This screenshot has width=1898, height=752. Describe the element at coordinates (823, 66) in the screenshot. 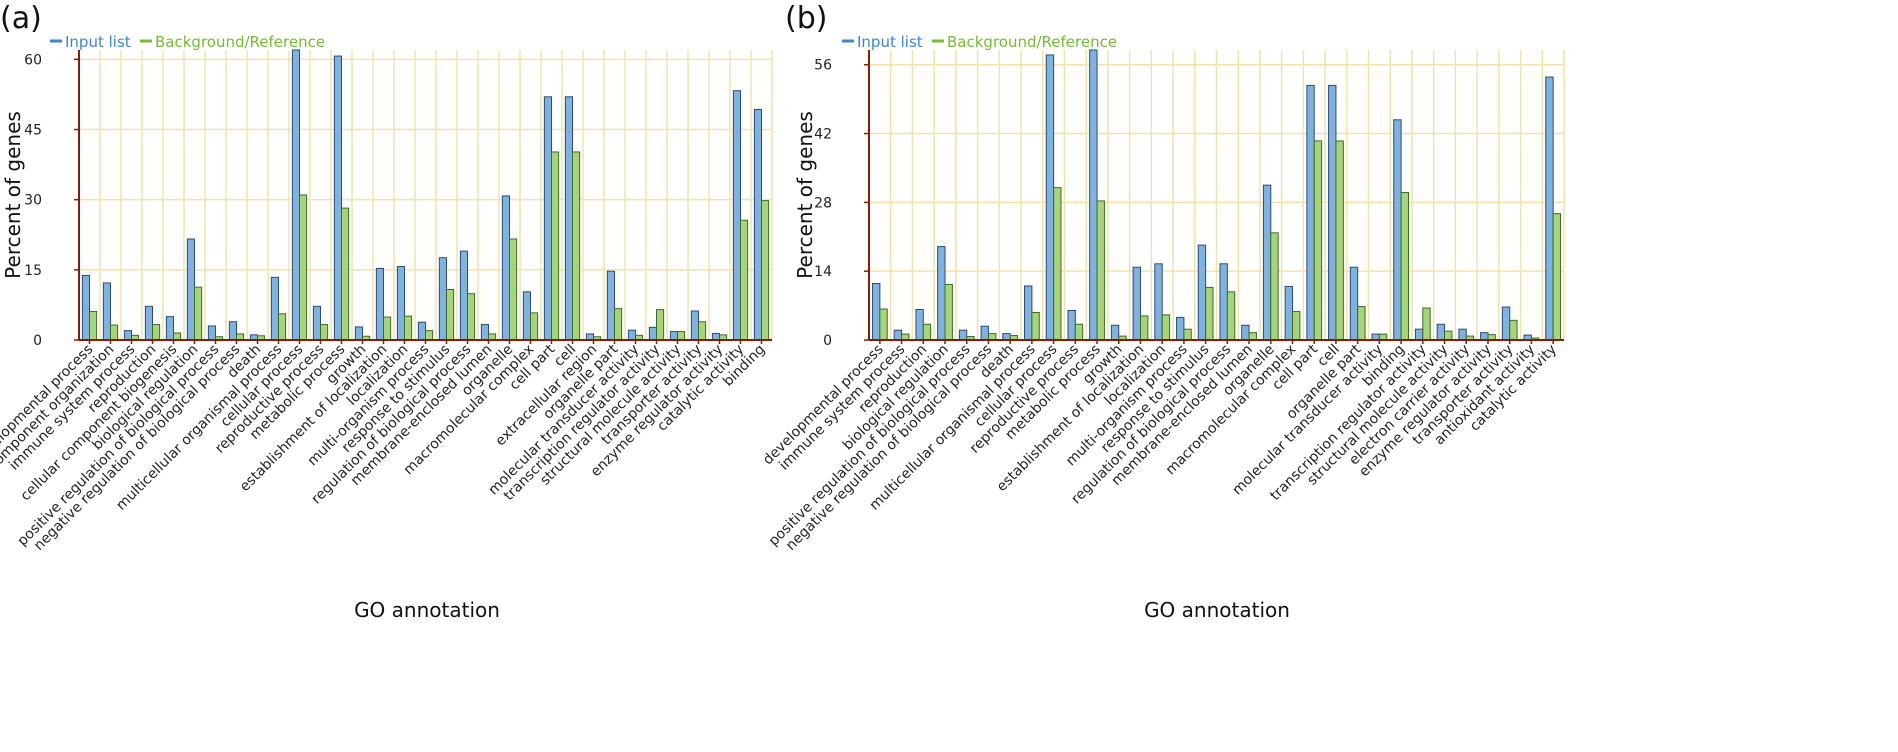

I see `y-tick-label: 56` at that location.